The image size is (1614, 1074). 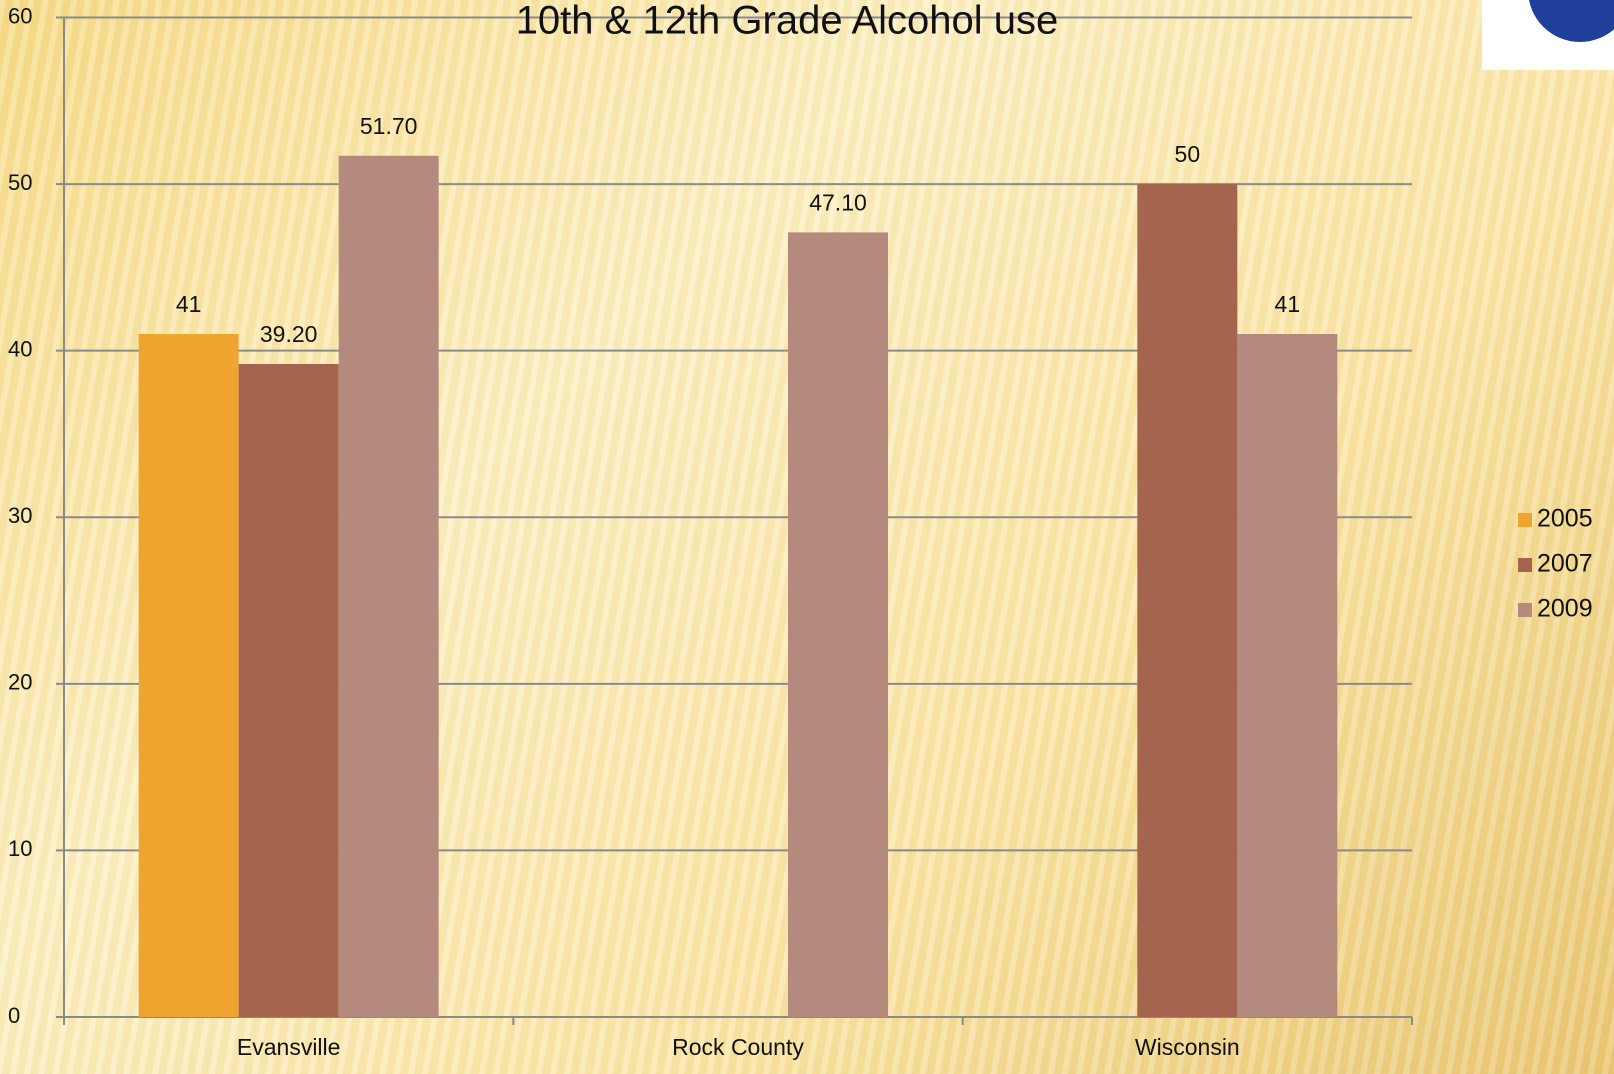 I want to click on y-tick-label: 10, so click(x=20, y=848).